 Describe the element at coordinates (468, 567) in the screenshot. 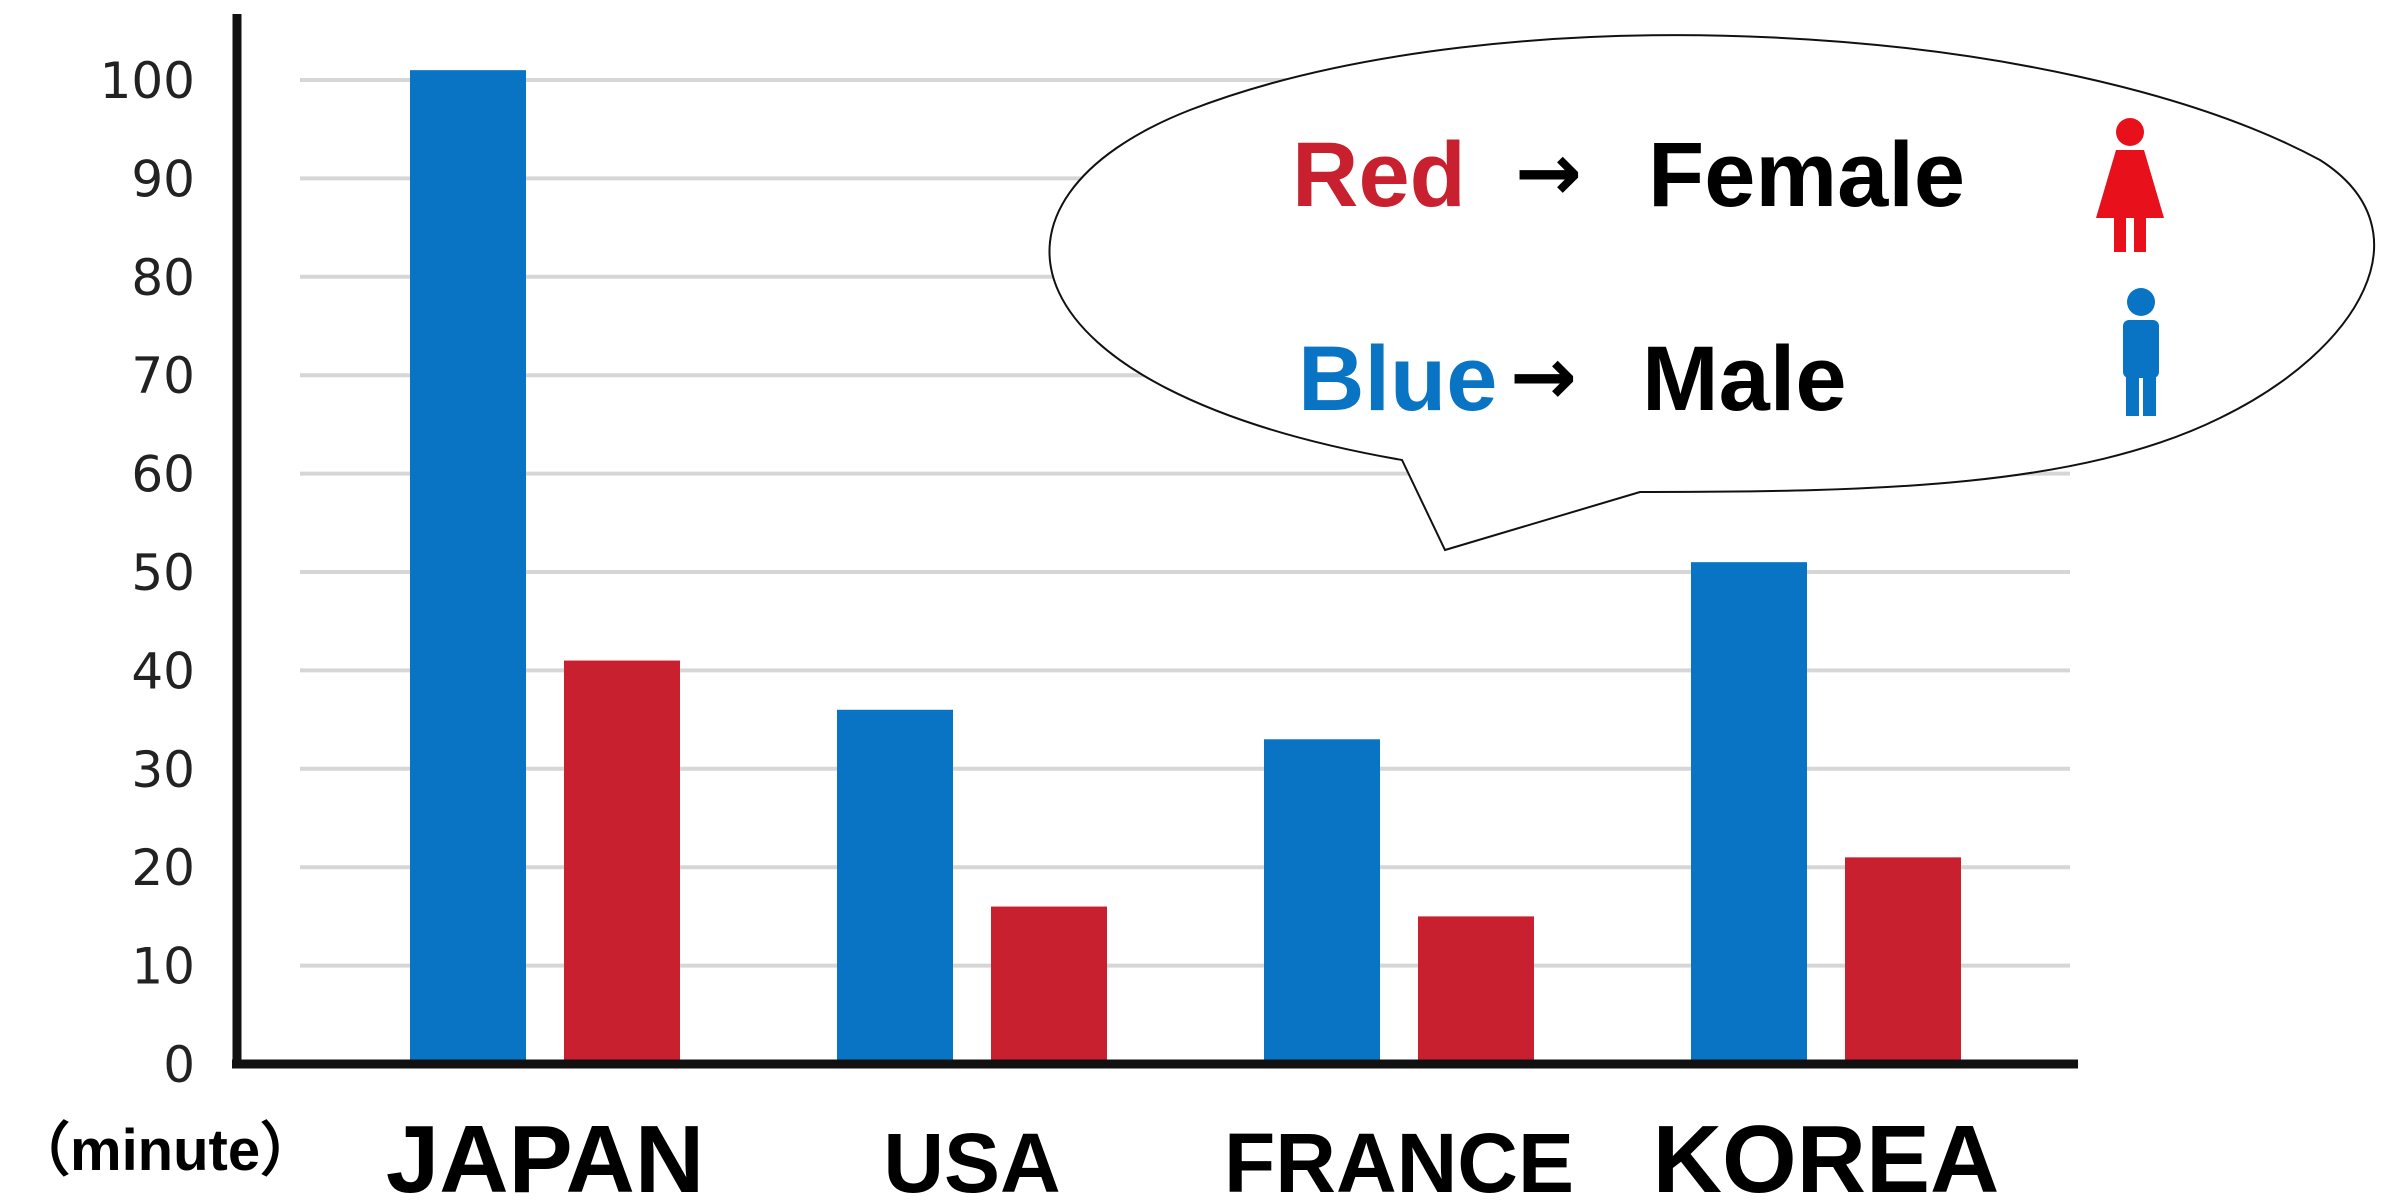

I see `bar-japan-male` at that location.